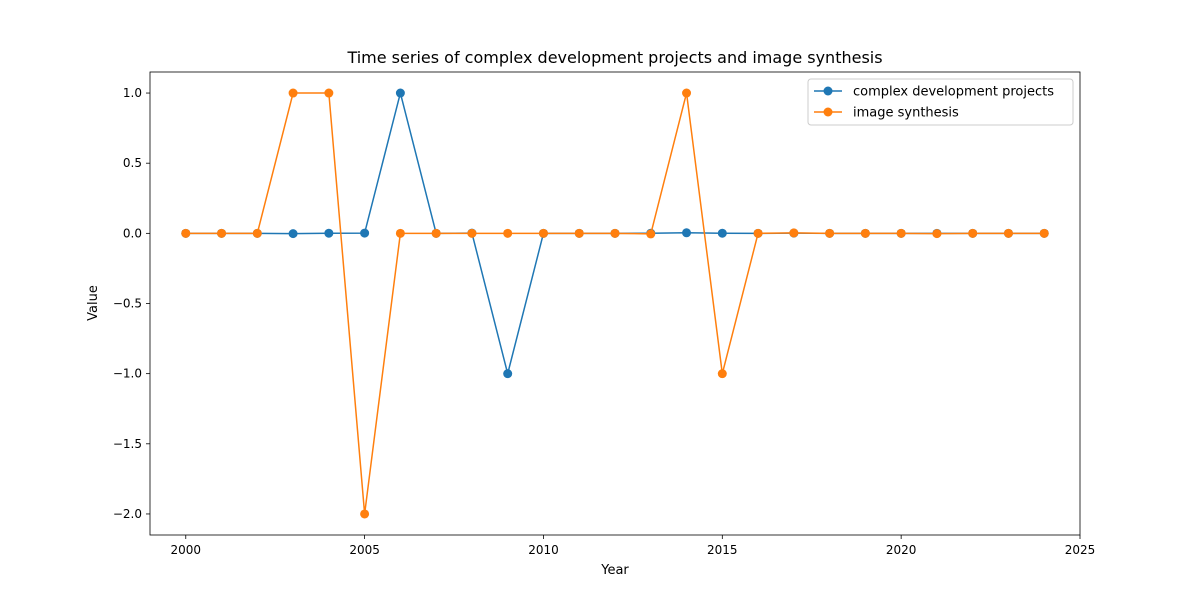  Describe the element at coordinates (127, 444) in the screenshot. I see `y-tick-label: −1.5` at that location.